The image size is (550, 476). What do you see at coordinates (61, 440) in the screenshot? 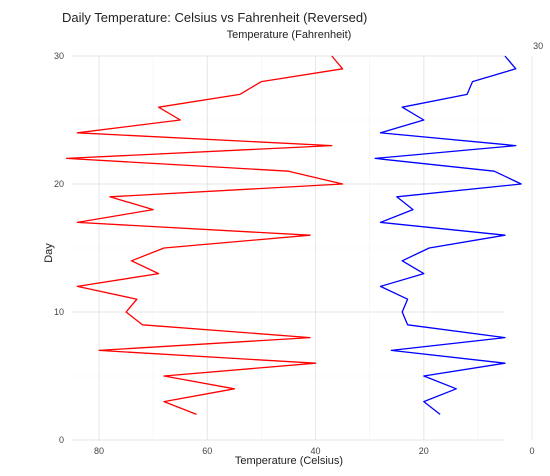
I see `y-tick-label: 0` at bounding box center [61, 440].